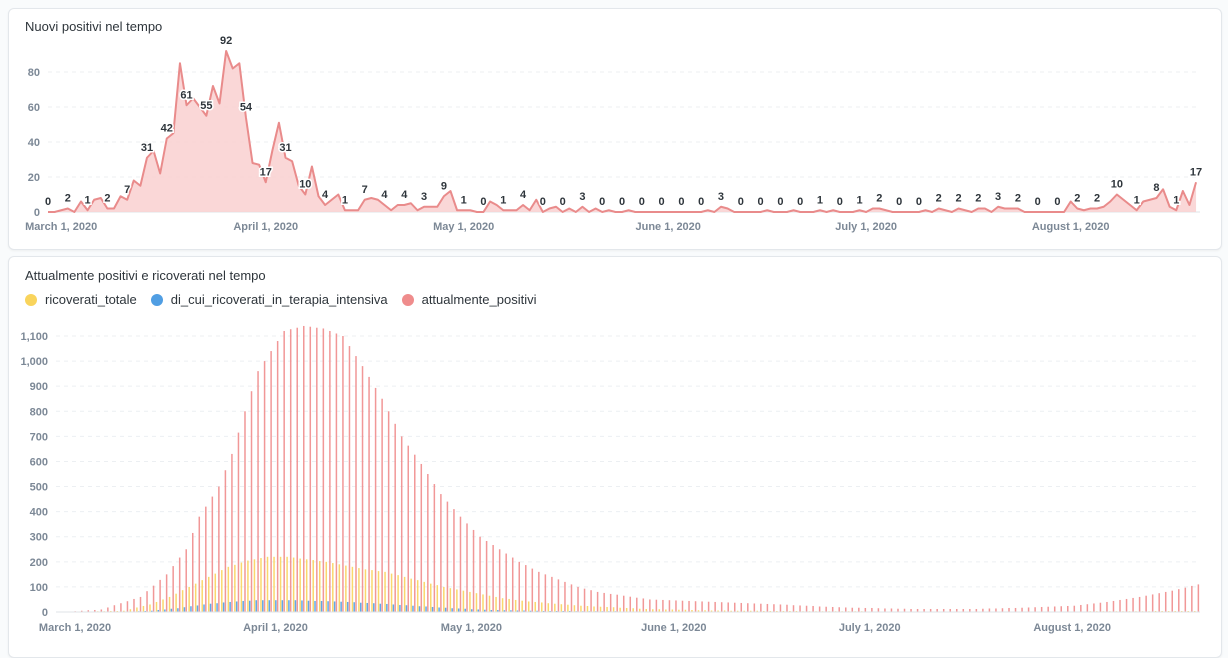  I want to click on y-tick-label: 40, so click(34, 143).